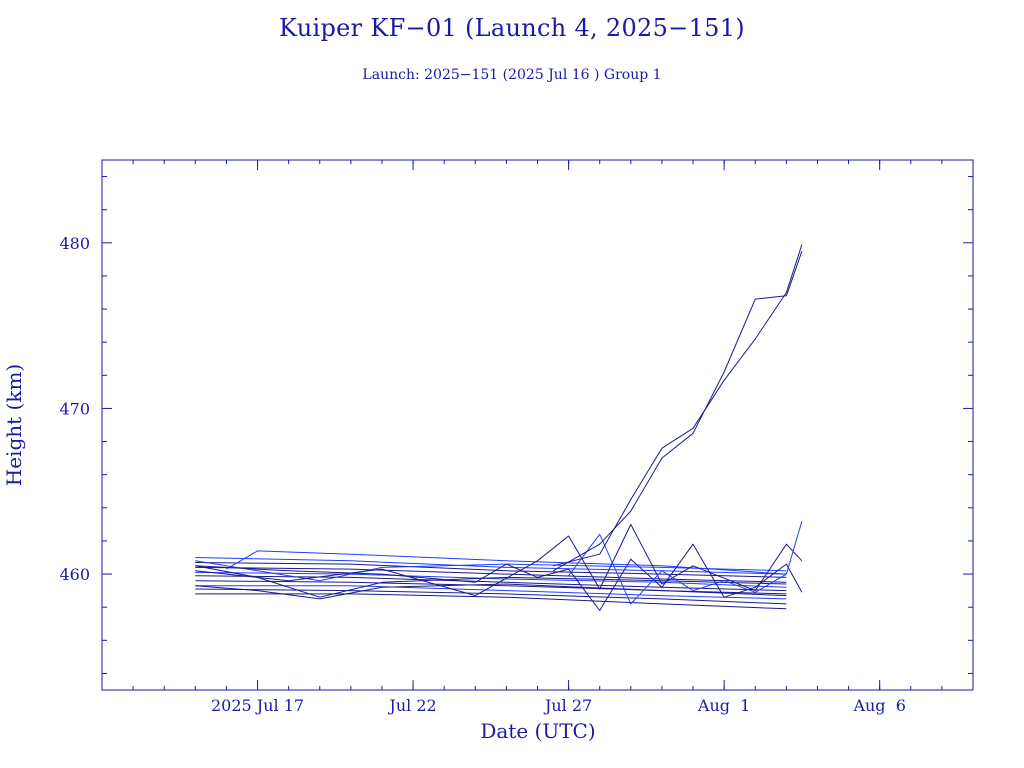  I want to click on y-tick-label: 470, so click(74, 408).